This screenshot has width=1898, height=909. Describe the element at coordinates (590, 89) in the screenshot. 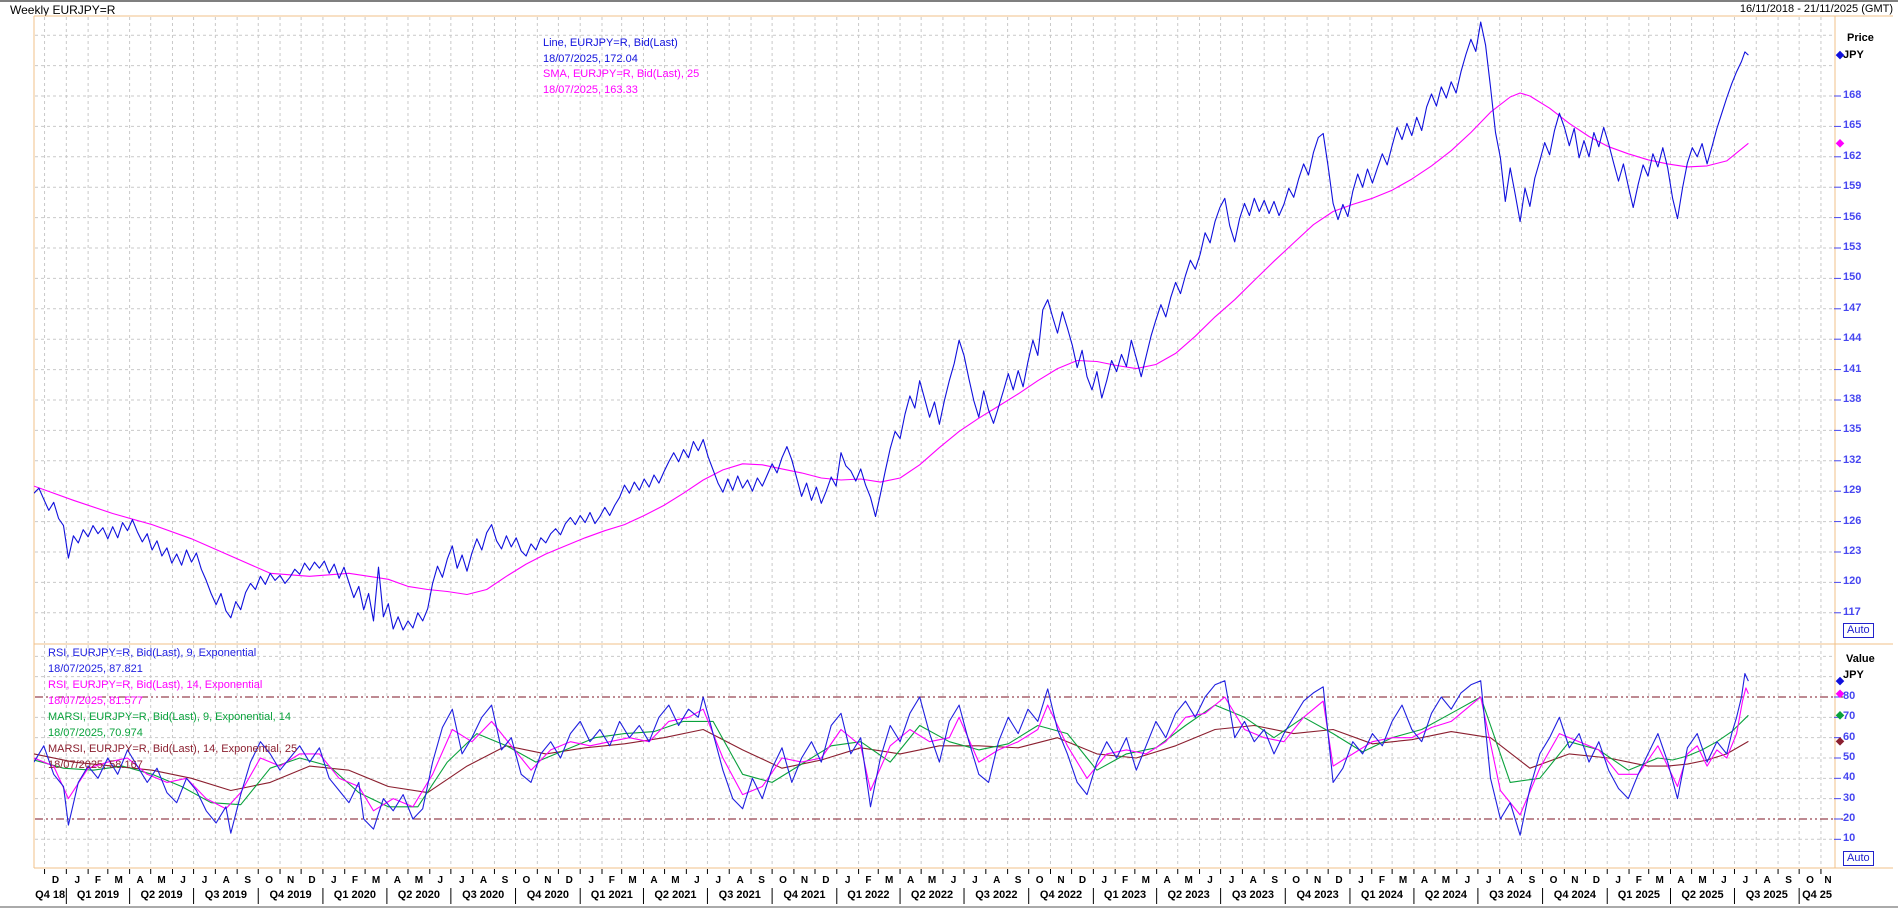

I see `main-legend-row: 18/07/2025, 163.33` at that location.